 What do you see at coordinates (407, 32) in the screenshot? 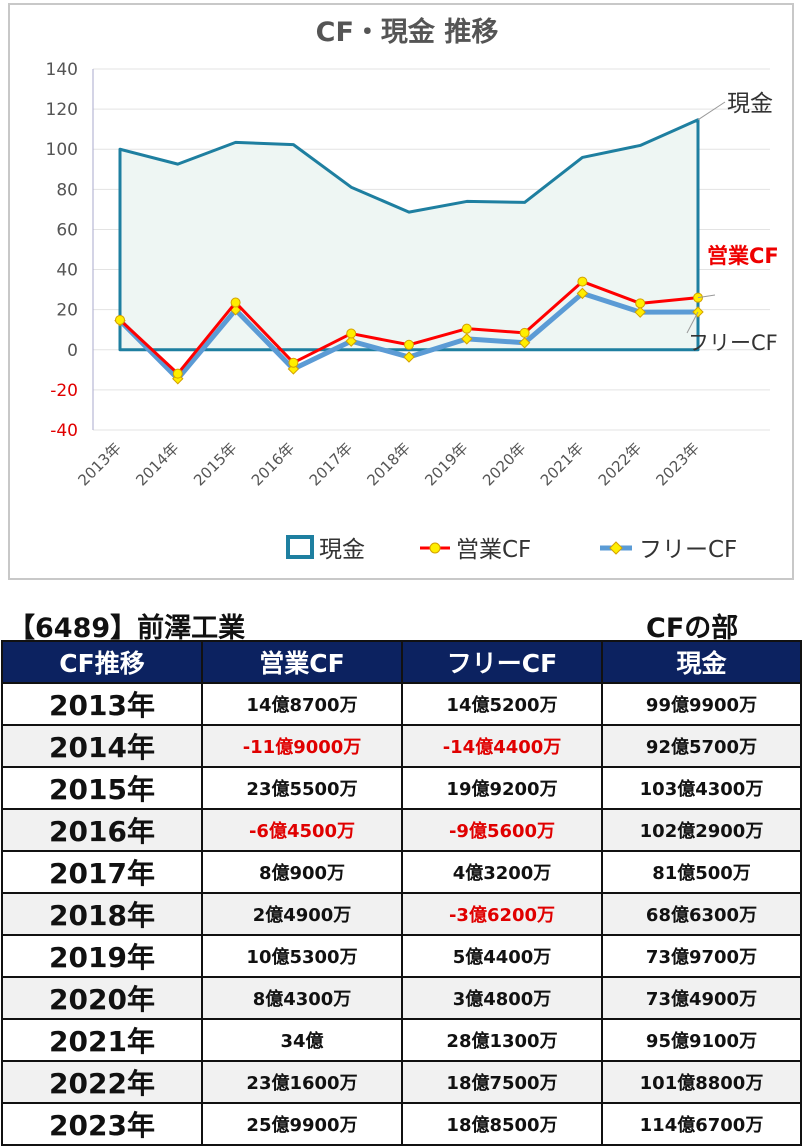
I see `chart-title: CF・現金 推移` at bounding box center [407, 32].